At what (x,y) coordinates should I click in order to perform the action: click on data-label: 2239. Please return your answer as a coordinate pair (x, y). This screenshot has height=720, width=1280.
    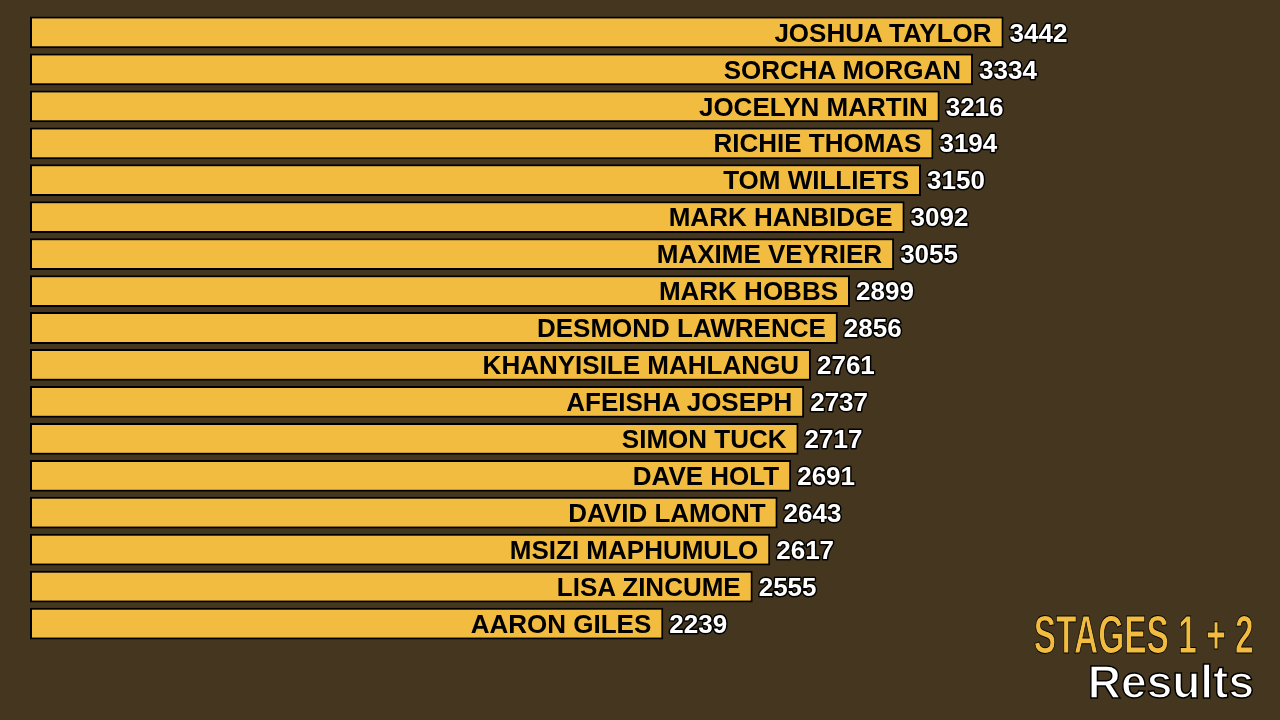
    Looking at the image, I should click on (698, 623).